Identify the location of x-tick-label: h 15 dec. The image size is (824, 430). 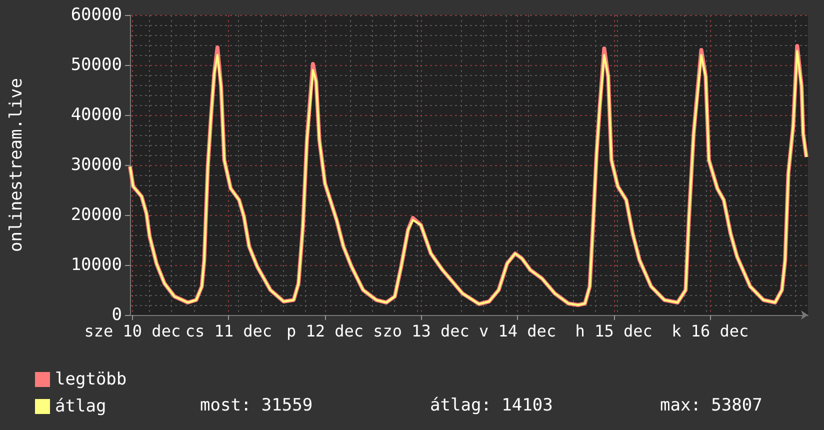
(613, 331).